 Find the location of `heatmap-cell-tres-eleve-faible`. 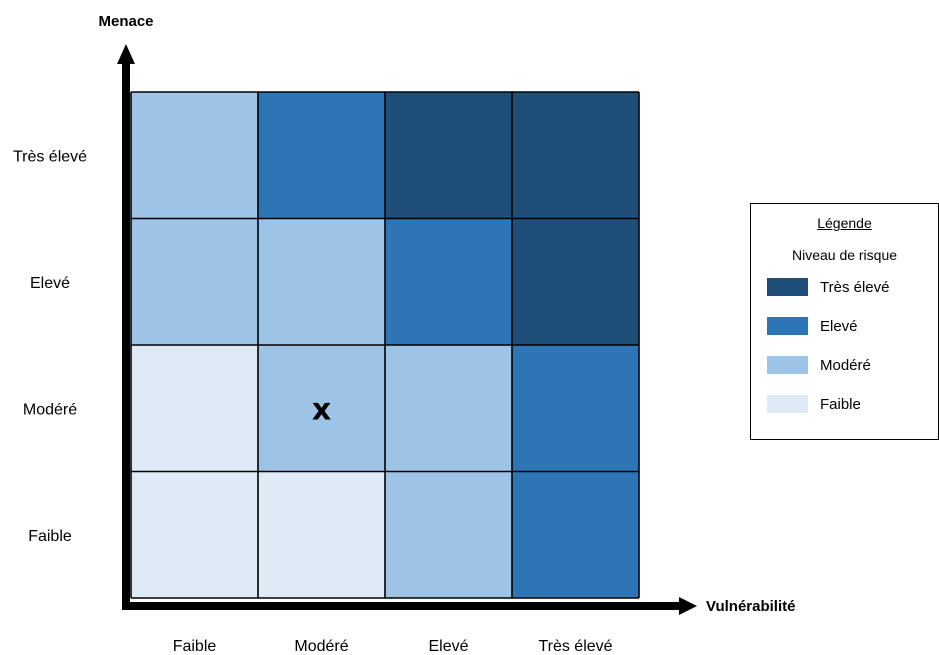

heatmap-cell-tres-eleve-faible is located at coordinates (194, 155).